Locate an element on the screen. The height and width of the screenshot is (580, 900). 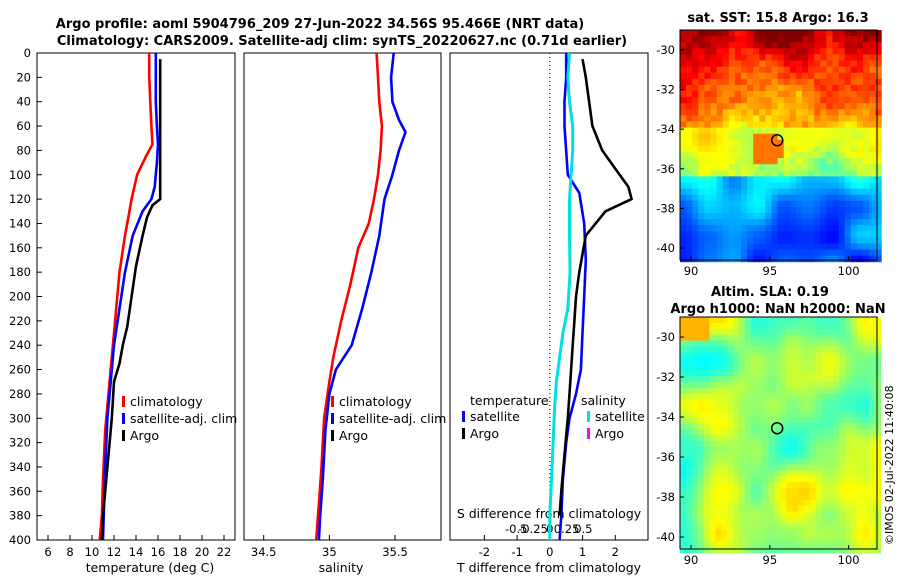
map-raster is located at coordinates (781, 146).